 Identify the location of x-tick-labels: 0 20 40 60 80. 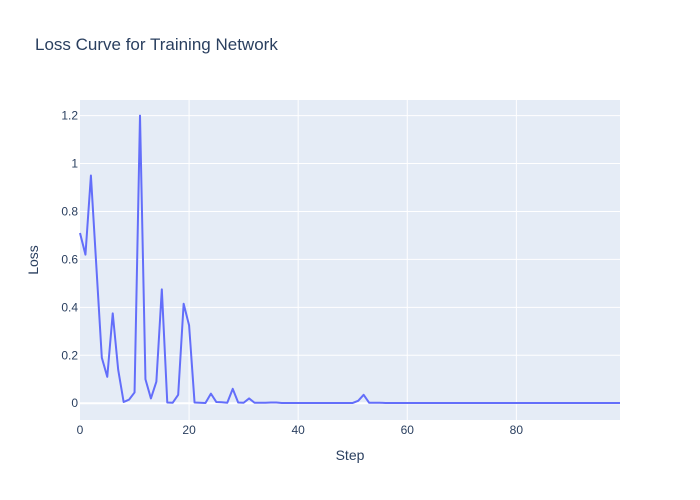
(300, 430).